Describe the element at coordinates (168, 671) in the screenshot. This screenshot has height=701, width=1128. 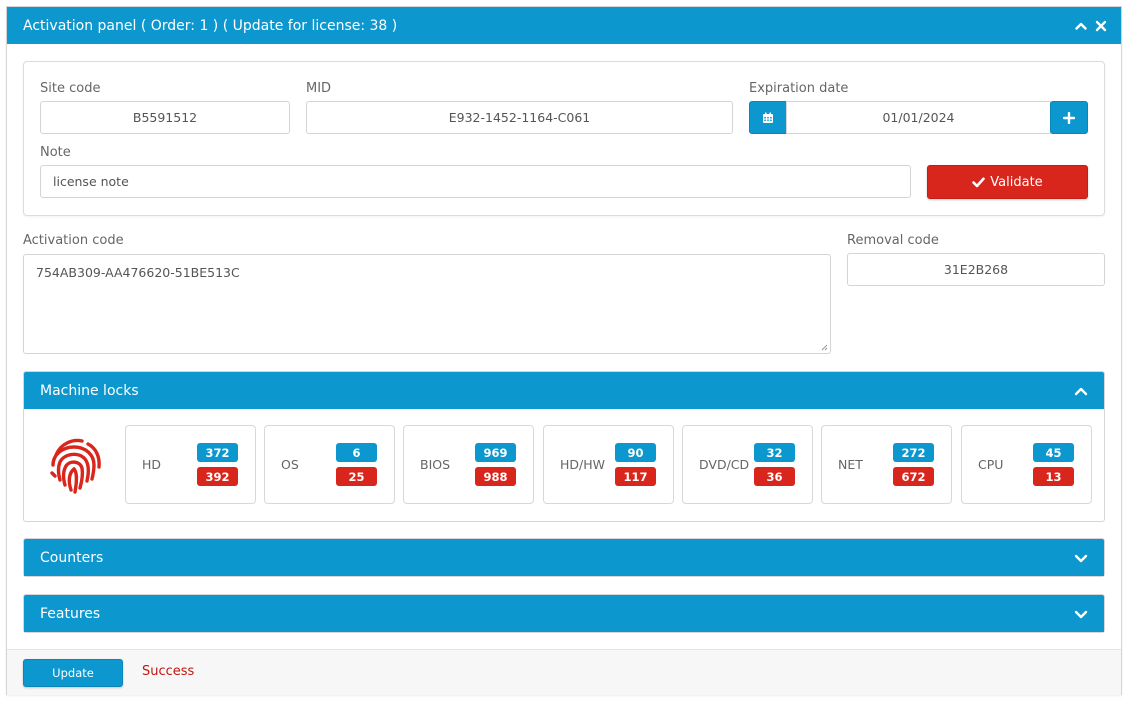
I see `status-text: Success` at that location.